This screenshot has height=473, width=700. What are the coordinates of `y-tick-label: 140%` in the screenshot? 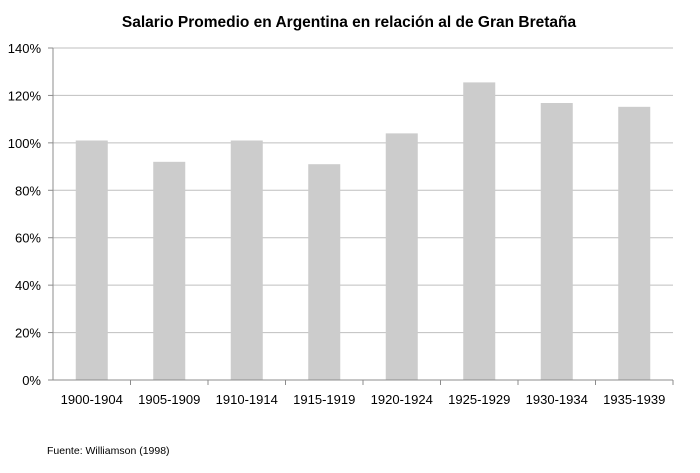 It's located at (25, 48).